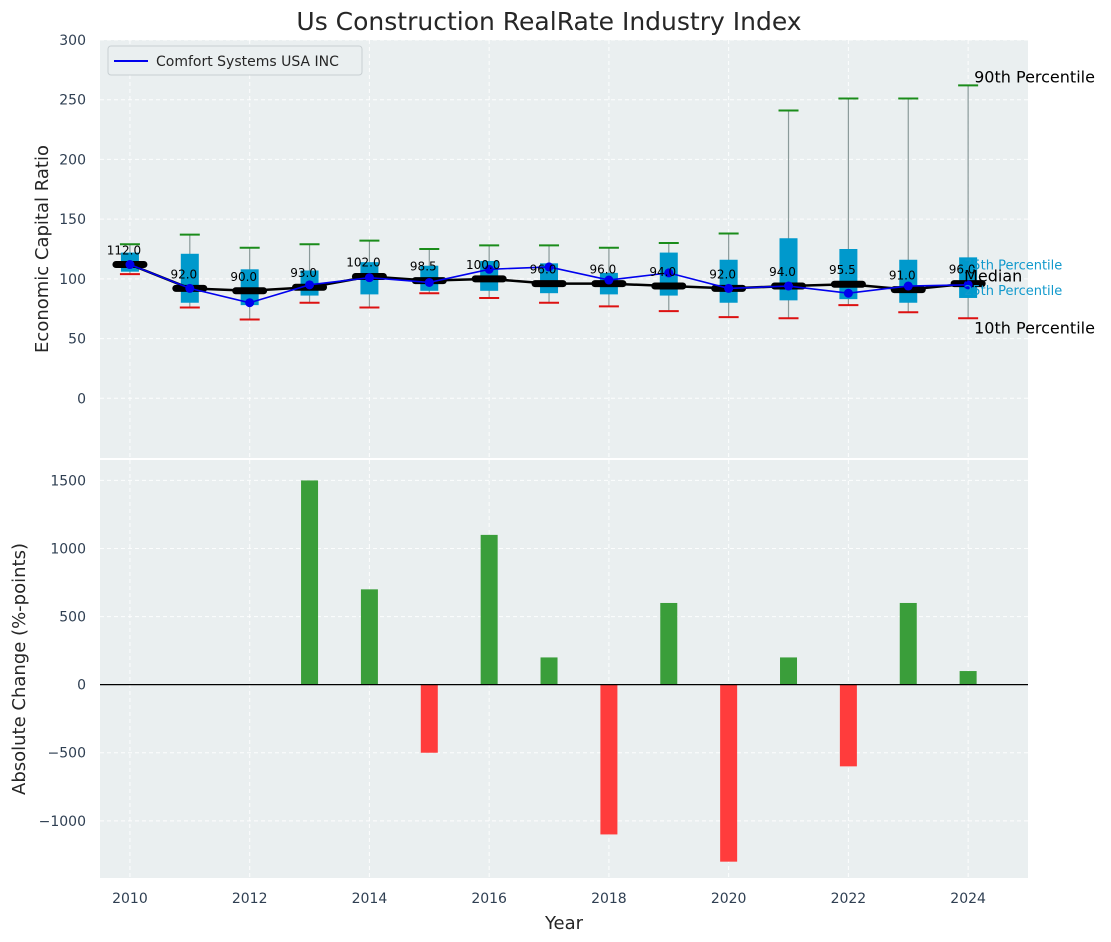 This screenshot has height=942, width=1111. What do you see at coordinates (124, 251) in the screenshot?
I see `median-value-label: 112.0` at bounding box center [124, 251].